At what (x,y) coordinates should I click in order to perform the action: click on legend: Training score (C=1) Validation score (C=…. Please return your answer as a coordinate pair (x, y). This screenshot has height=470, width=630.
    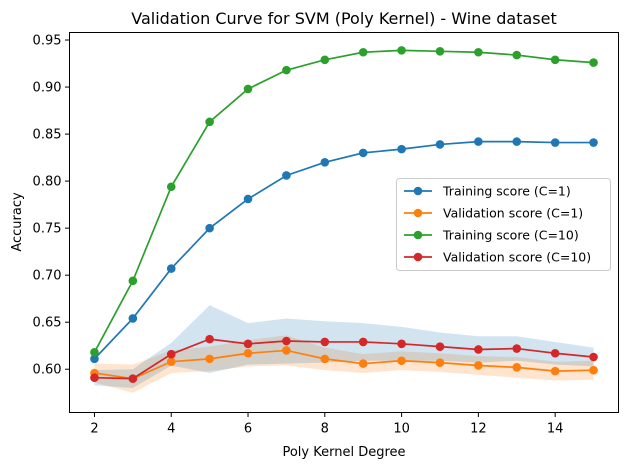
    Looking at the image, I should click on (503, 224).